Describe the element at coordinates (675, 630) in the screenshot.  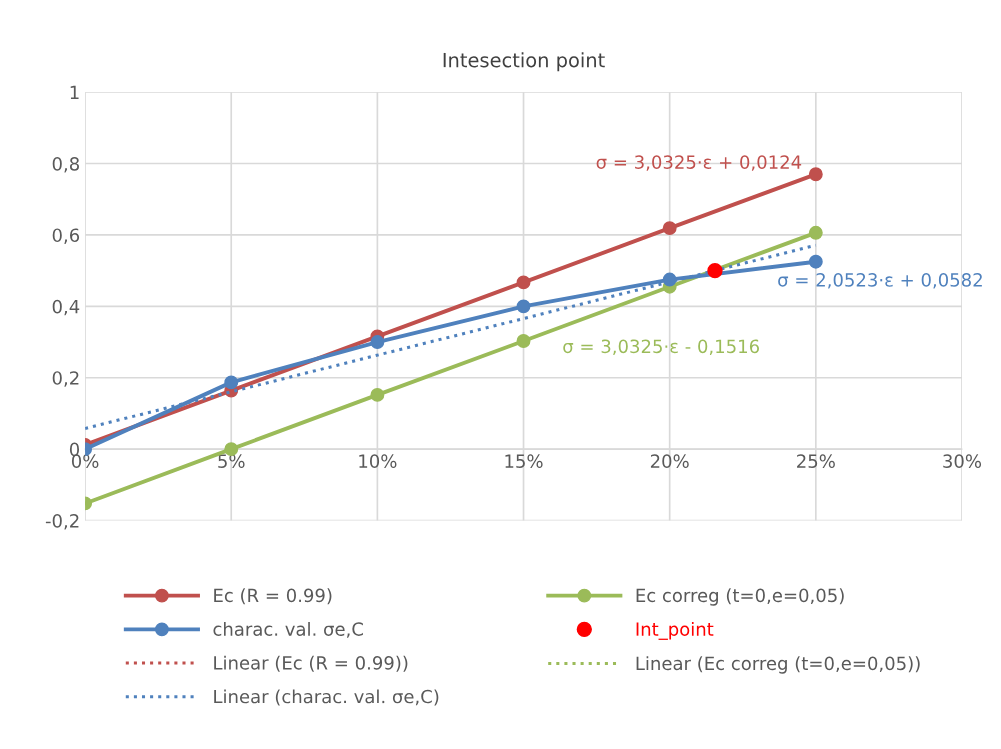
I see `text: Int_point` at that location.